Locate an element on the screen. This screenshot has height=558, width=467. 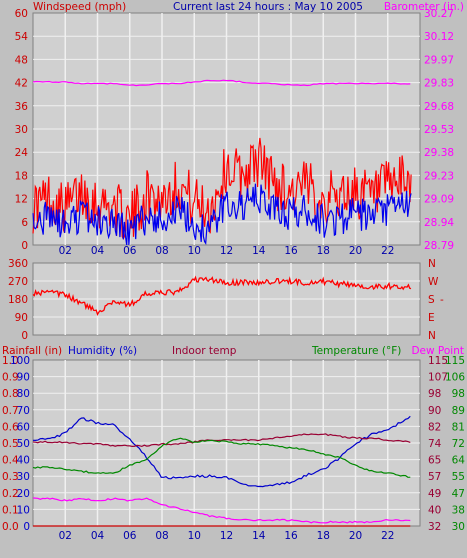
windspeed-tick-label: 6 is located at coordinates (24, 223).